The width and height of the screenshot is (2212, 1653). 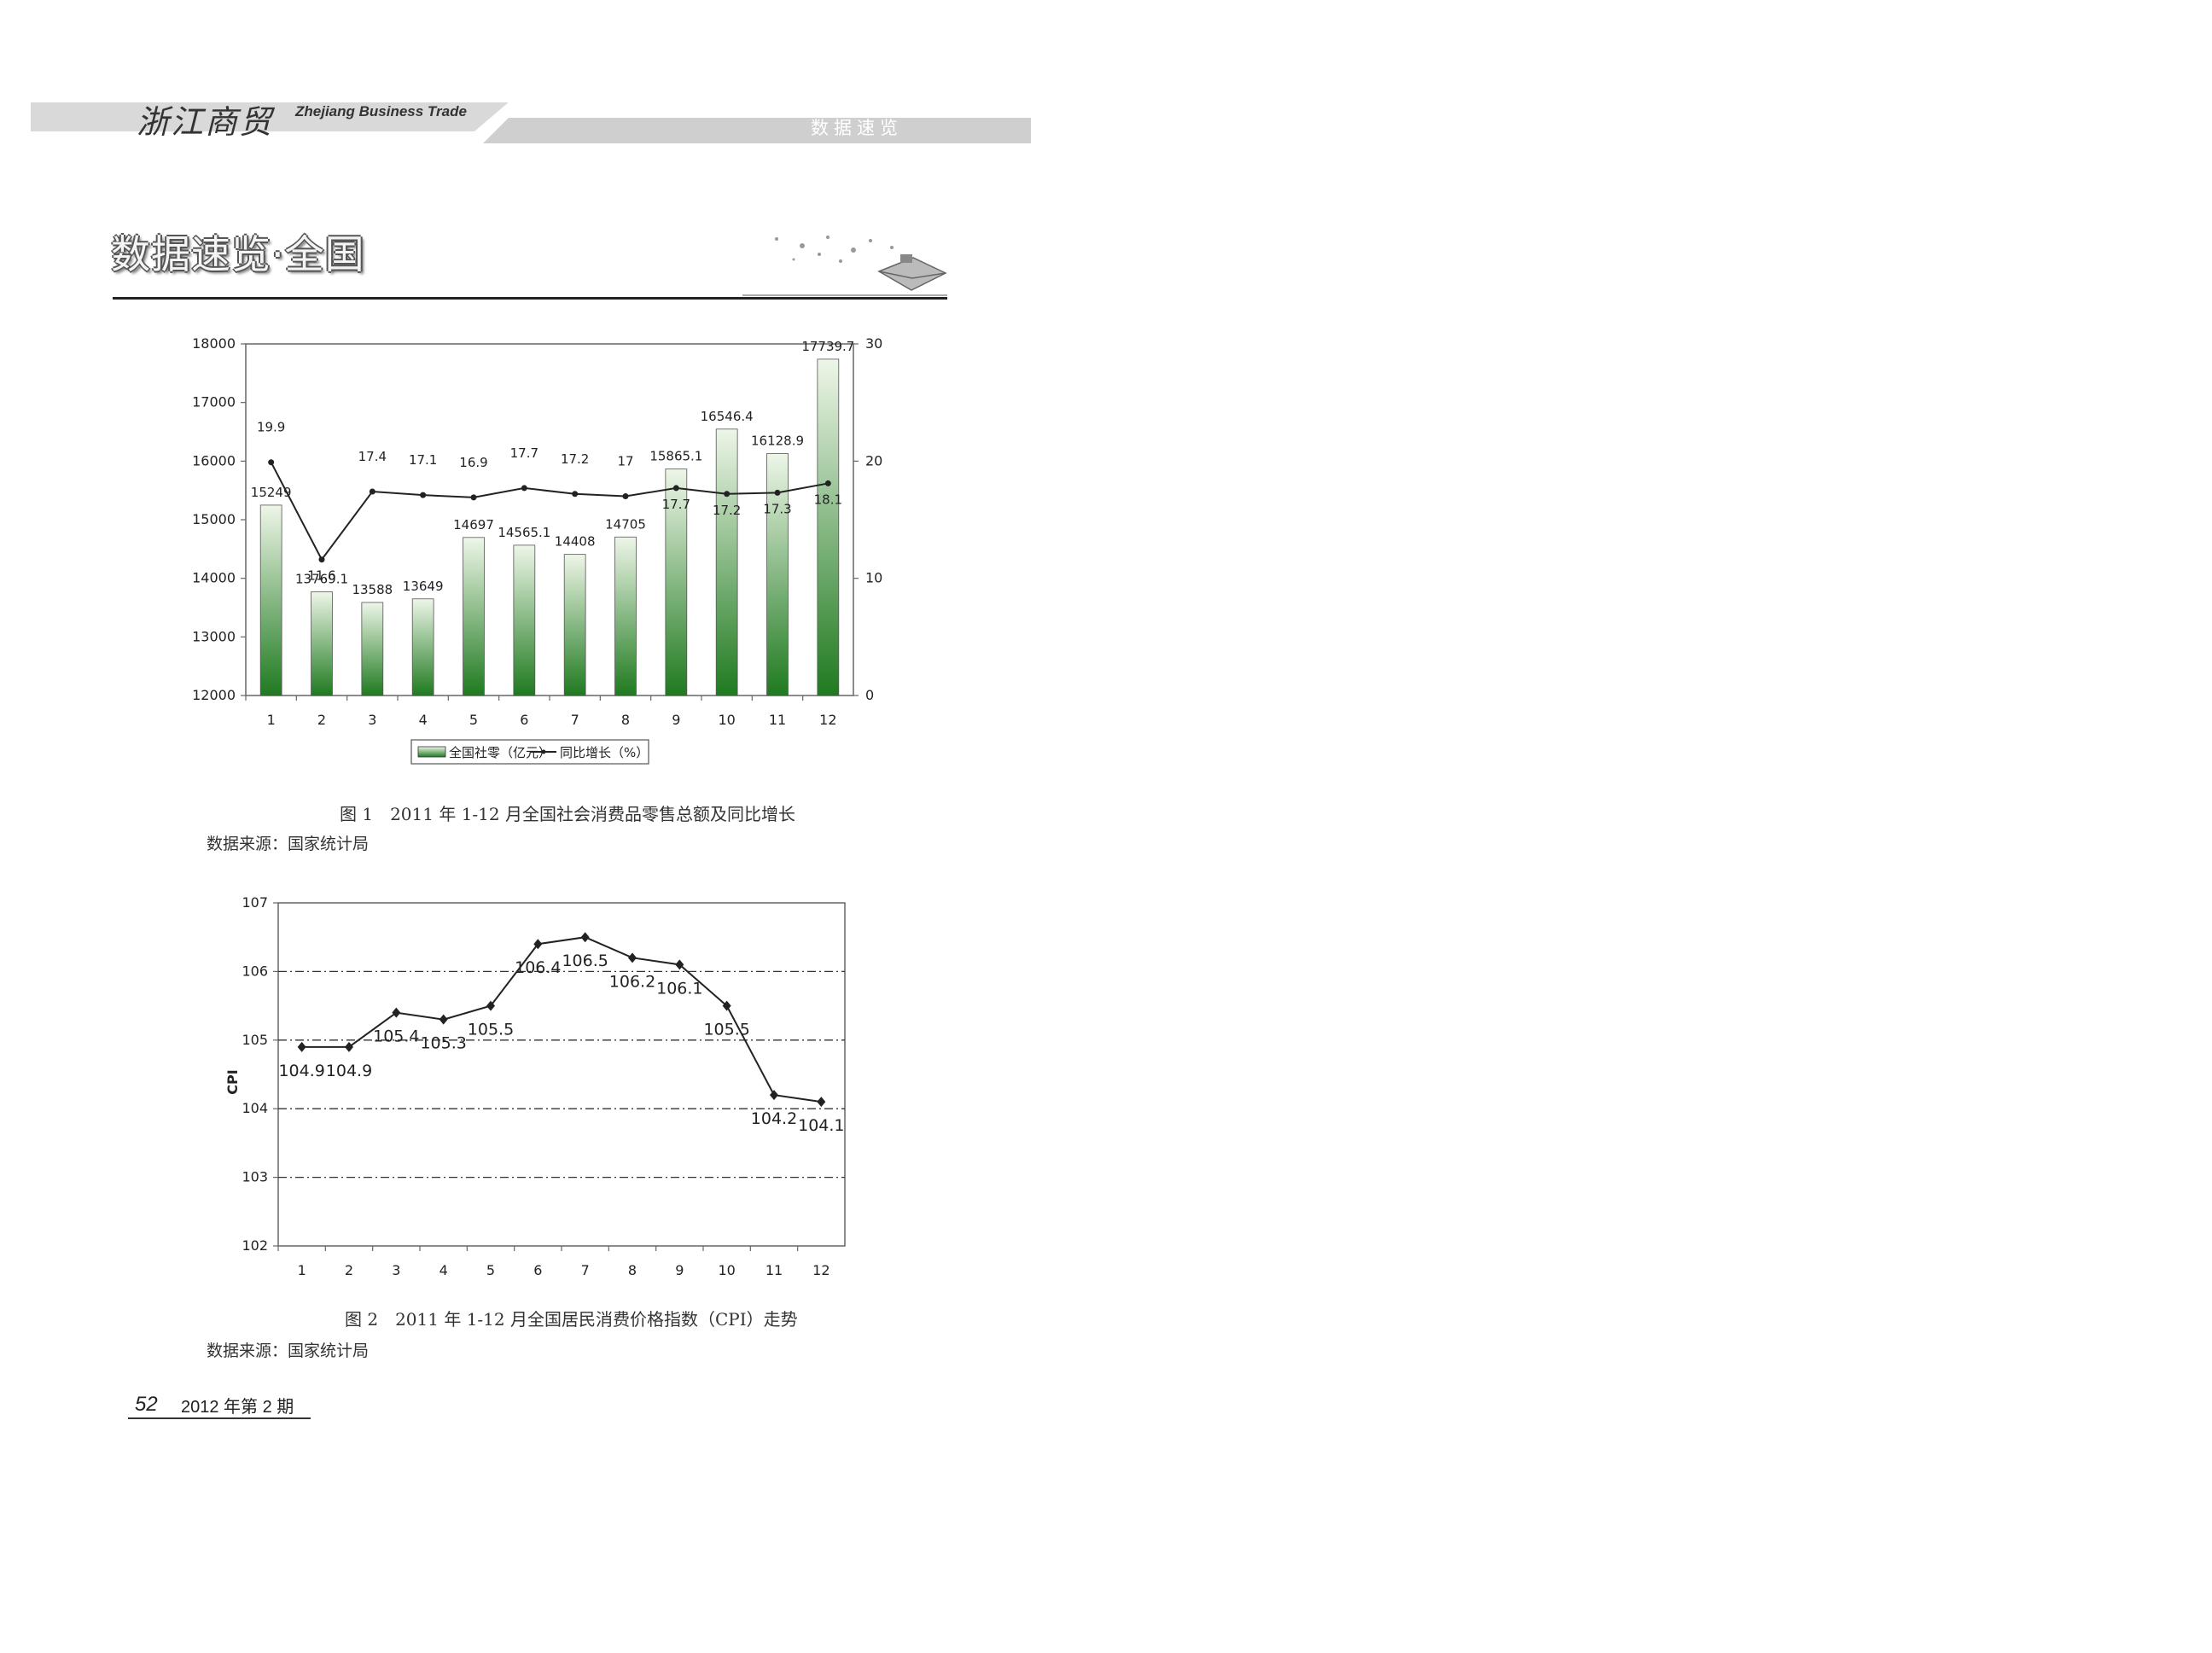 I want to click on cpi-value-label: 106.4, so click(x=538, y=968).